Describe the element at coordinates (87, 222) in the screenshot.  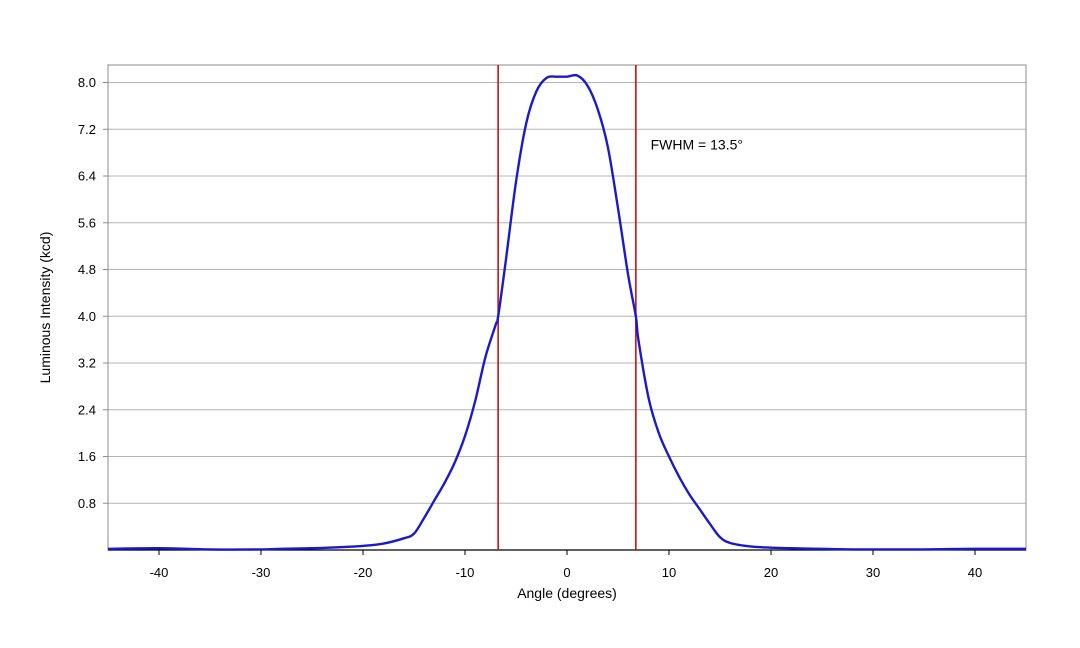
I see `y-tick-label: 5.6` at that location.